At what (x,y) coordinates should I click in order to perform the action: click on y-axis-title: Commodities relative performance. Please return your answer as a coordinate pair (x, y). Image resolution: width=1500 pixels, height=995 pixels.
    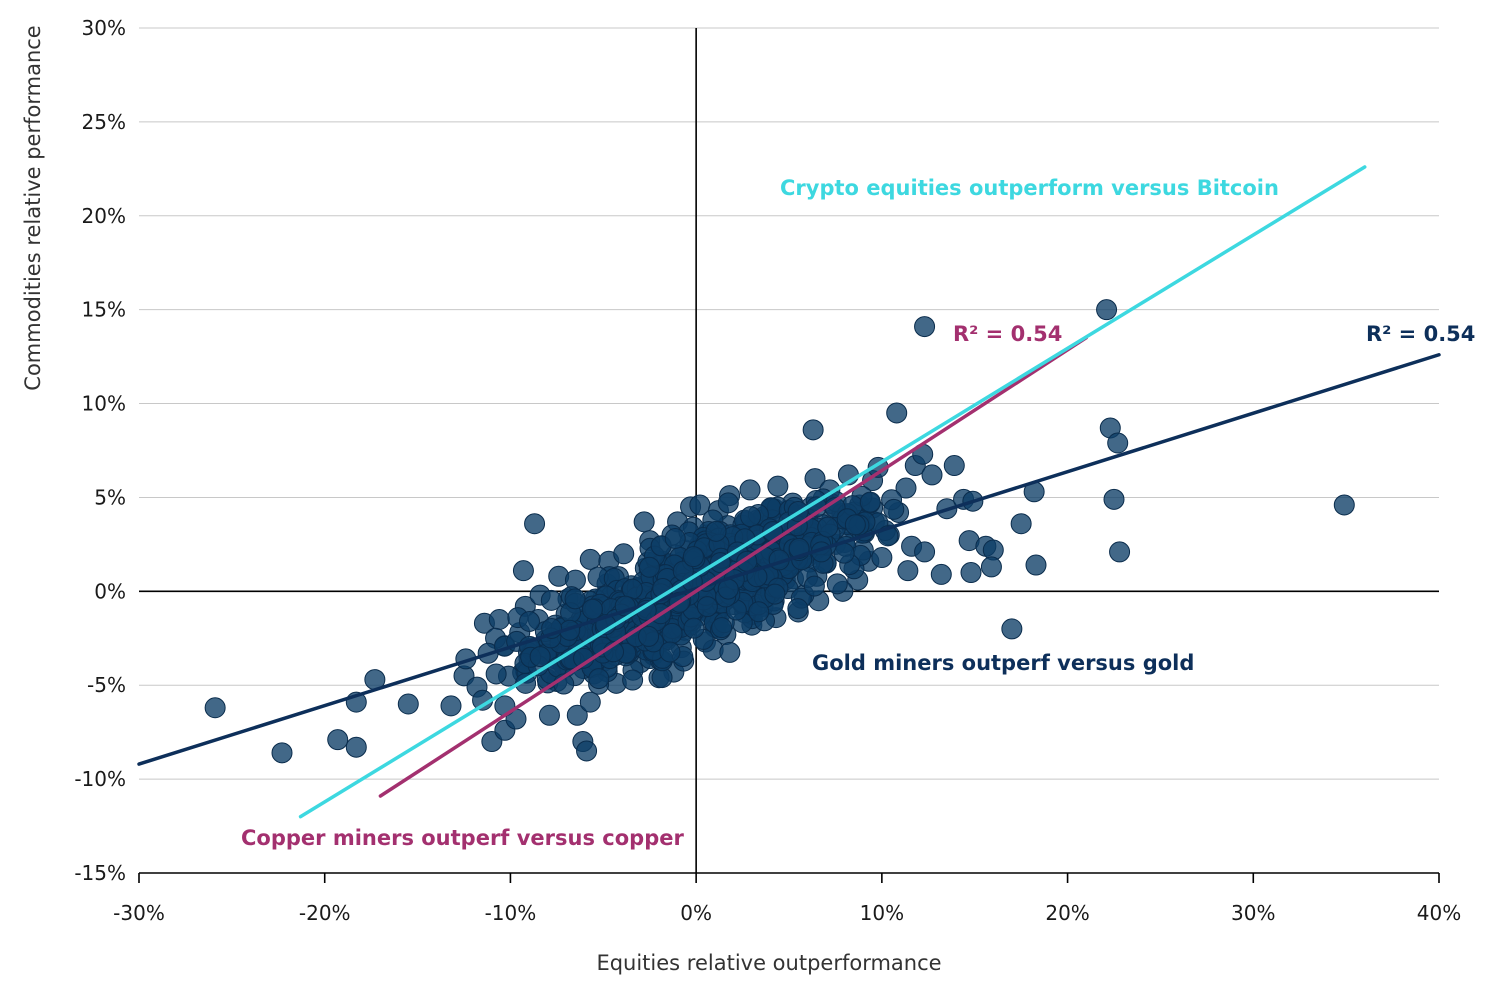
    Looking at the image, I should click on (33, 207).